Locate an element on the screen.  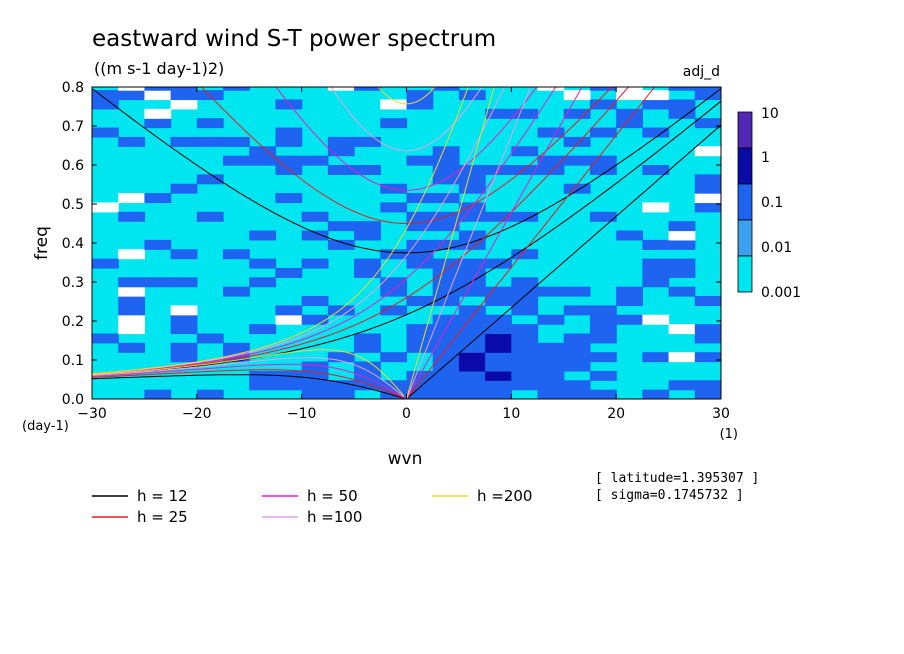
experiment-tag: adj_d is located at coordinates (701, 72).